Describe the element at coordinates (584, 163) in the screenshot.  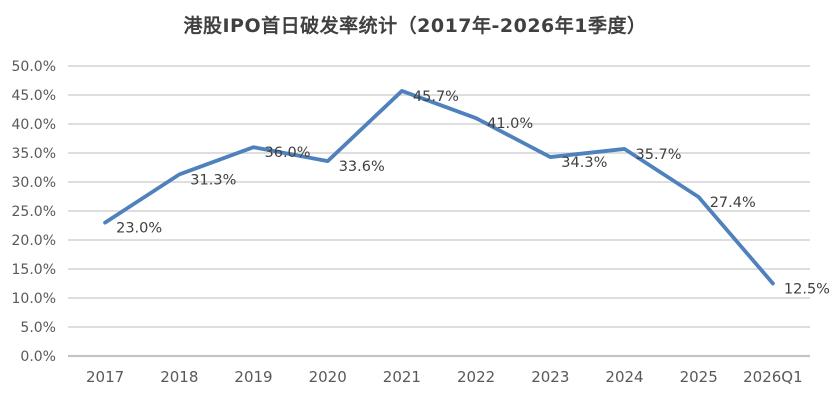
I see `data-label: 34.3%` at that location.